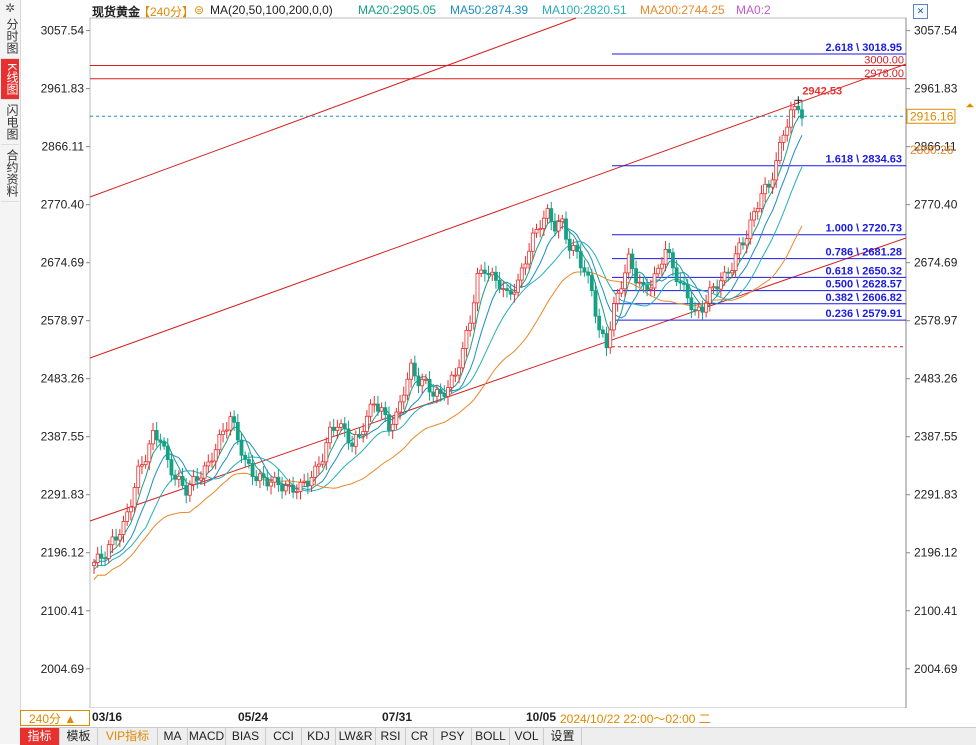 This screenshot has height=745, width=976. I want to click on tab-boll: BOLL, so click(491, 736).